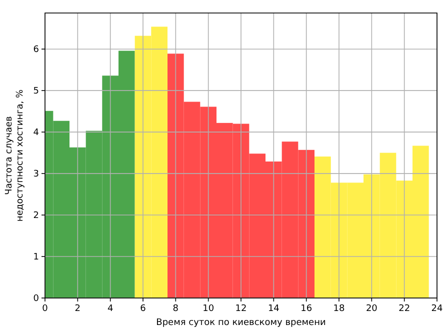  Describe the element at coordinates (339, 309) in the screenshot. I see `x-tick-label: 18` at that location.